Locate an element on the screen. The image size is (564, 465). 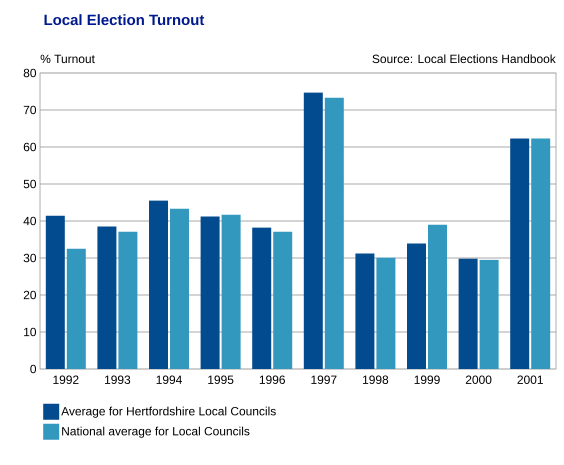
x-tick-label: 2001 is located at coordinates (530, 380).